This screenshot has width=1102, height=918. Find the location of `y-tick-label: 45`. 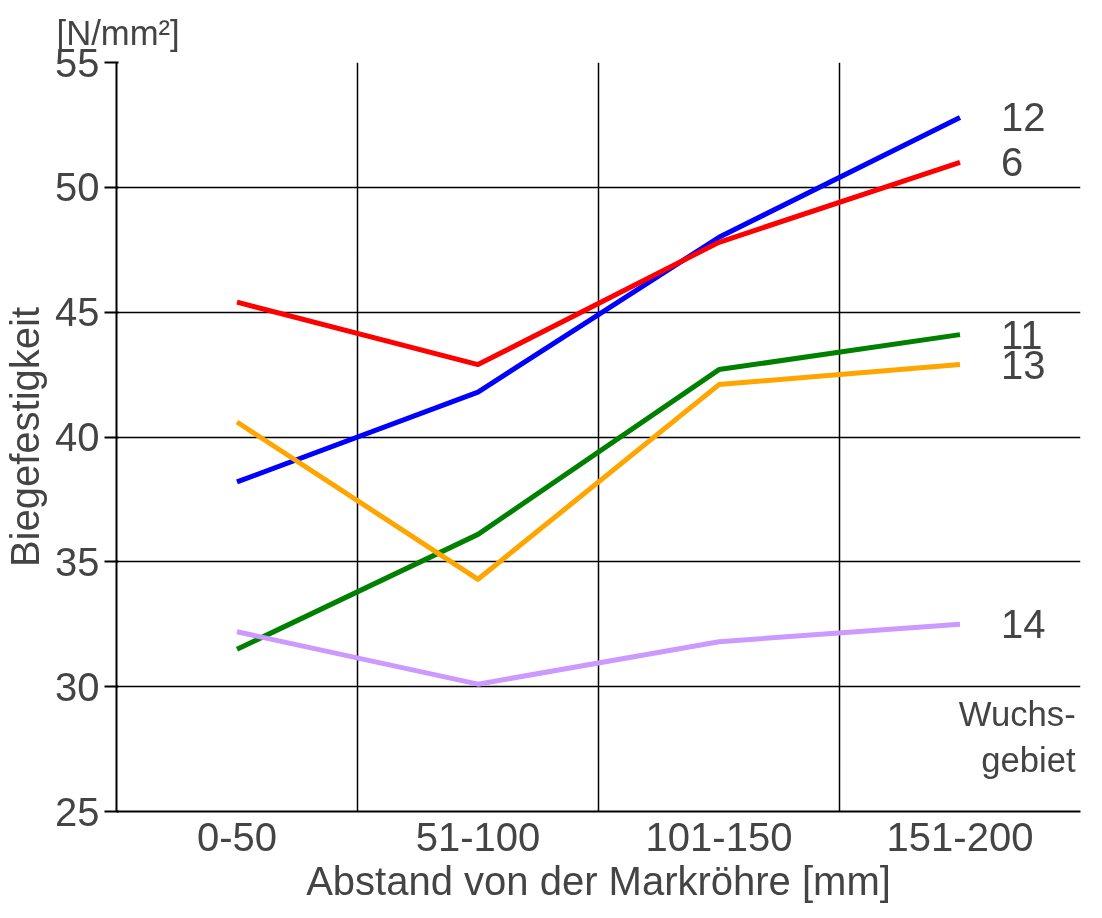

y-tick-label: 45 is located at coordinates (77, 312).